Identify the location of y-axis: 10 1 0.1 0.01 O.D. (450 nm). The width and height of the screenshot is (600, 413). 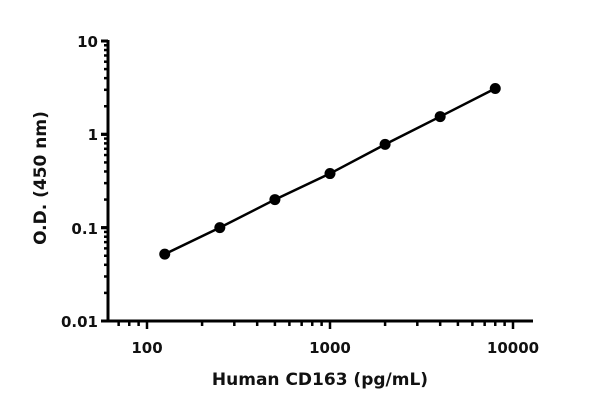
(70, 182).